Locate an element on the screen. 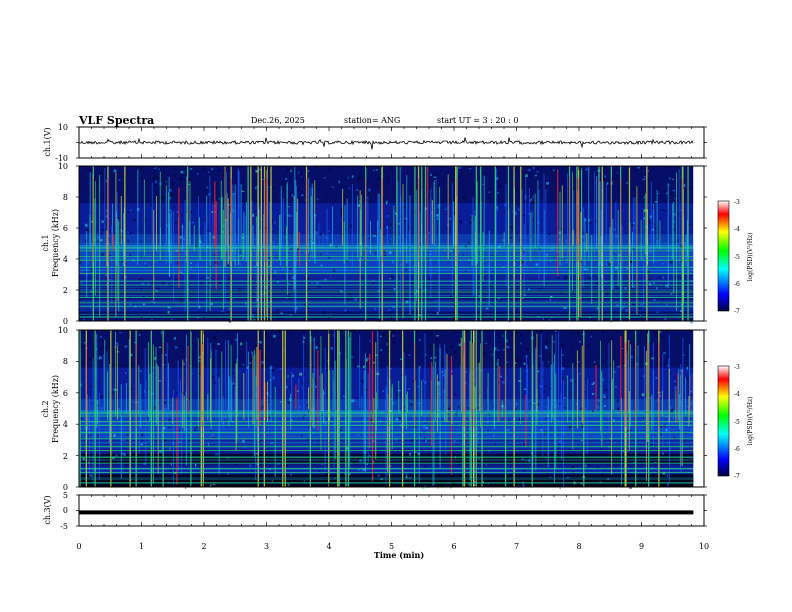 The width and height of the screenshot is (792, 612). spectro-sferic-strong is located at coordinates (329, 408).